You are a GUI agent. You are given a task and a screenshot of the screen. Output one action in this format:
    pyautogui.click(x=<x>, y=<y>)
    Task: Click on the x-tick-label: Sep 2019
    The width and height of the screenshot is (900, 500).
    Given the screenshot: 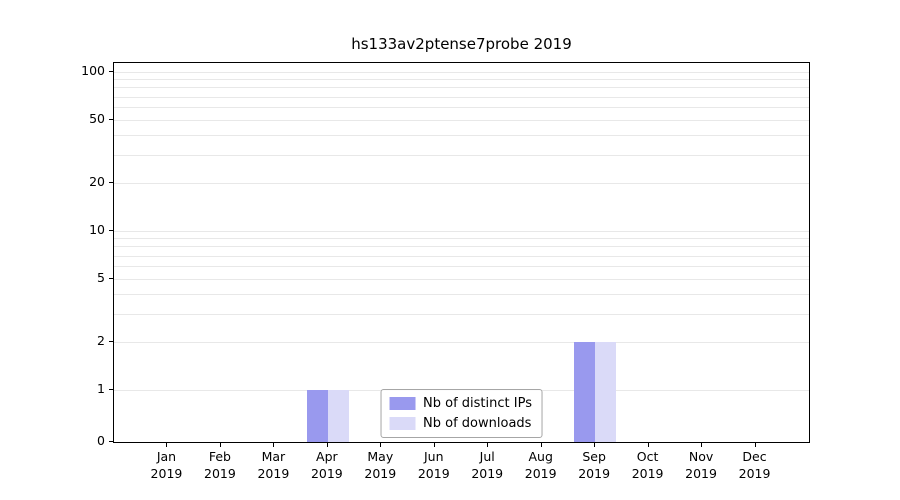 What is the action you would take?
    pyautogui.click(x=594, y=465)
    